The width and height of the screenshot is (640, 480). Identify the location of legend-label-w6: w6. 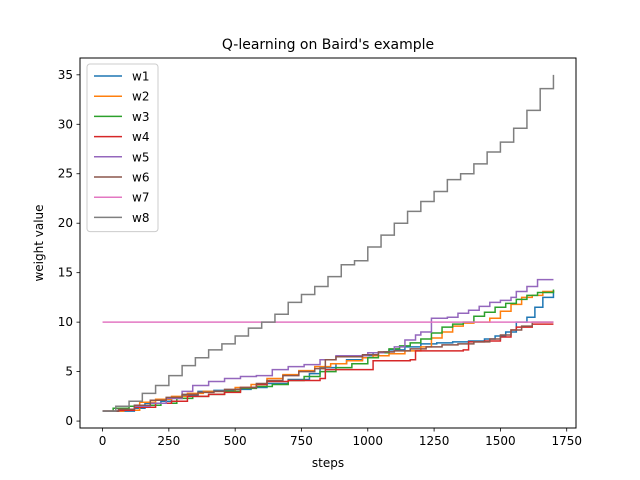
(140, 178).